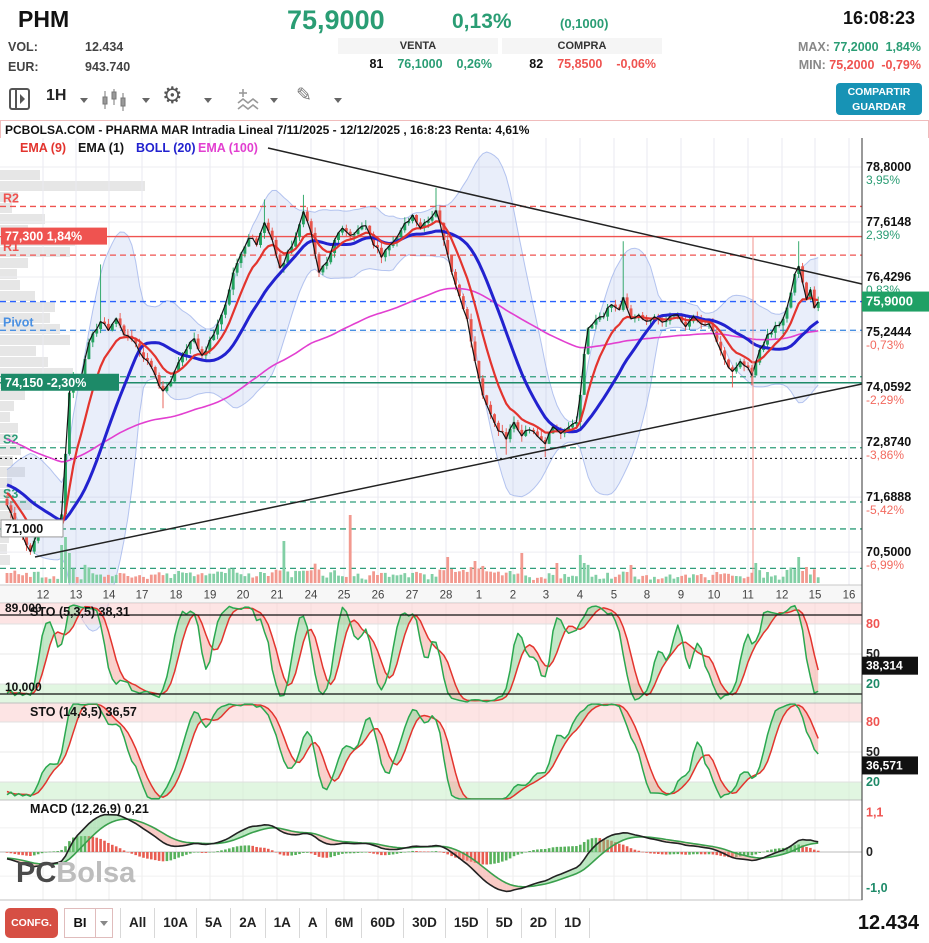 Image resolution: width=929 pixels, height=943 pixels. I want to click on svg-text: 5, so click(614, 596).